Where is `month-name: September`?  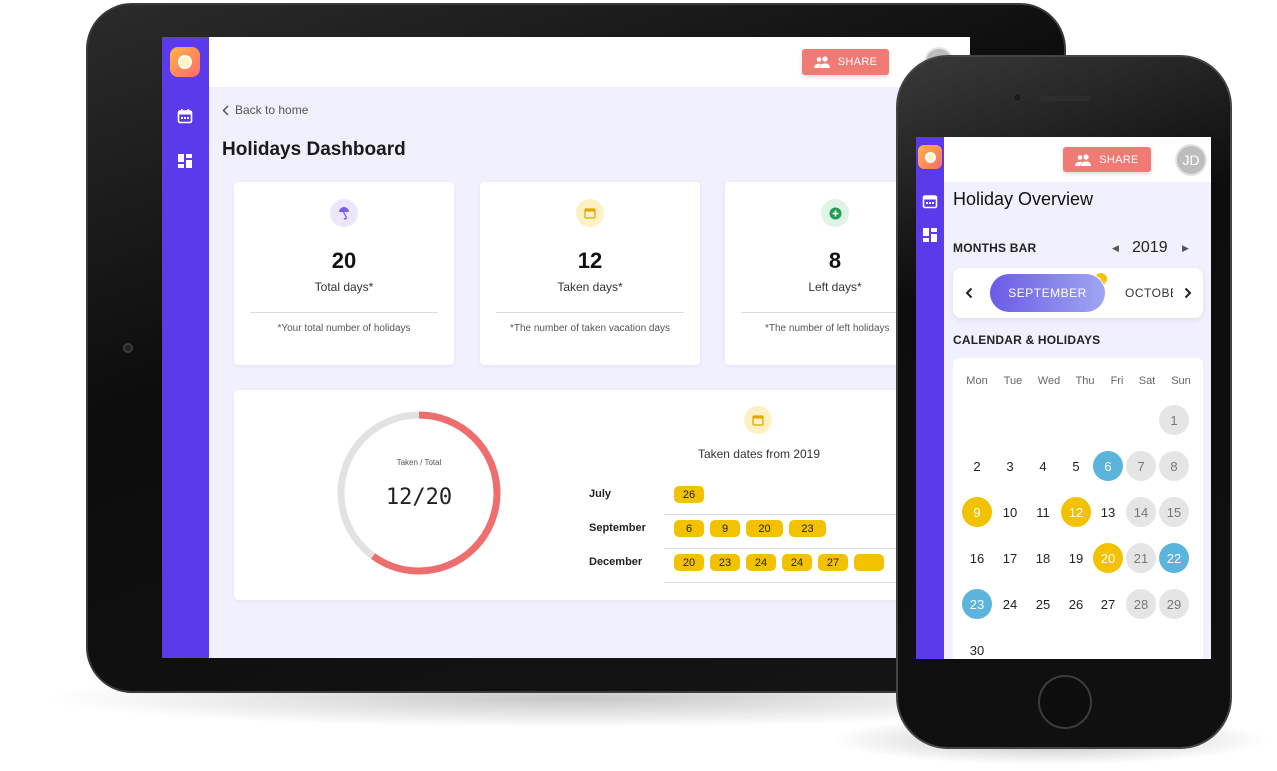 month-name: September is located at coordinates (617, 528).